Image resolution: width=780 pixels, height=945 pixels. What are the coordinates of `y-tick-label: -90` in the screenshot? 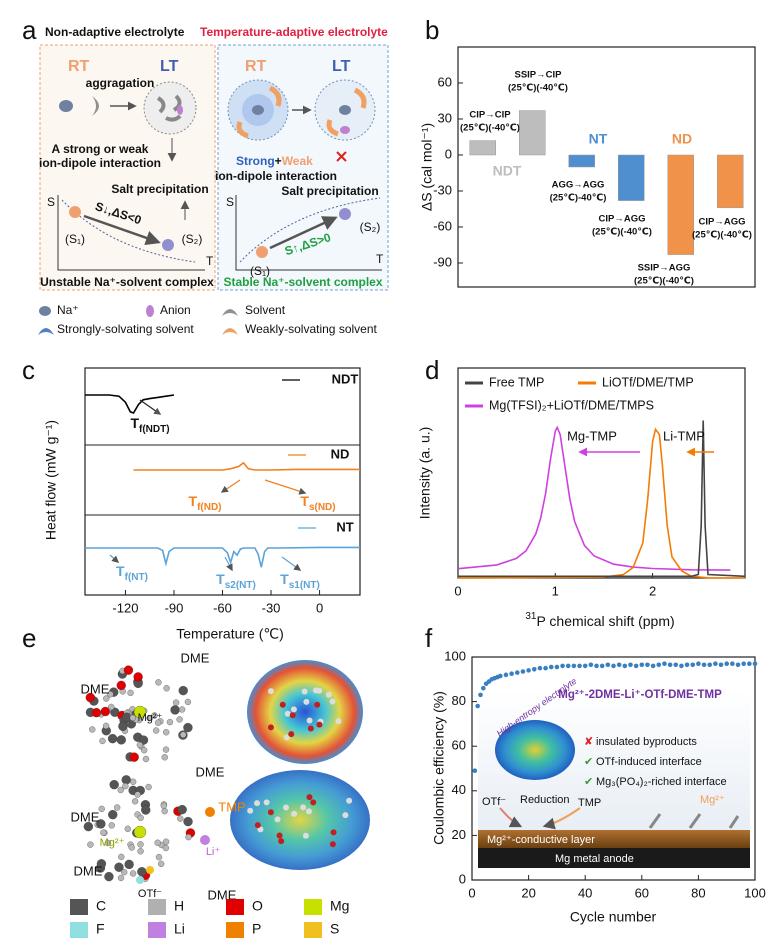 It's located at (442, 261).